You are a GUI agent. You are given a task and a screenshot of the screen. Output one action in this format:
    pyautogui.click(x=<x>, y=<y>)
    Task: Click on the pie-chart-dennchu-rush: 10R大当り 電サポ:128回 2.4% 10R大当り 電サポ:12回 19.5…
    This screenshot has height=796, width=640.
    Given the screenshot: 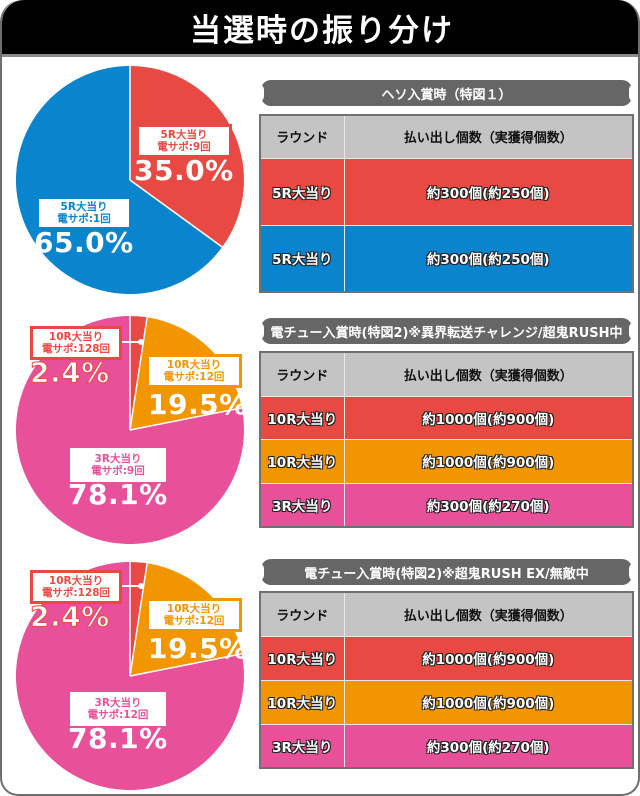 What is the action you would take?
    pyautogui.click(x=131, y=430)
    